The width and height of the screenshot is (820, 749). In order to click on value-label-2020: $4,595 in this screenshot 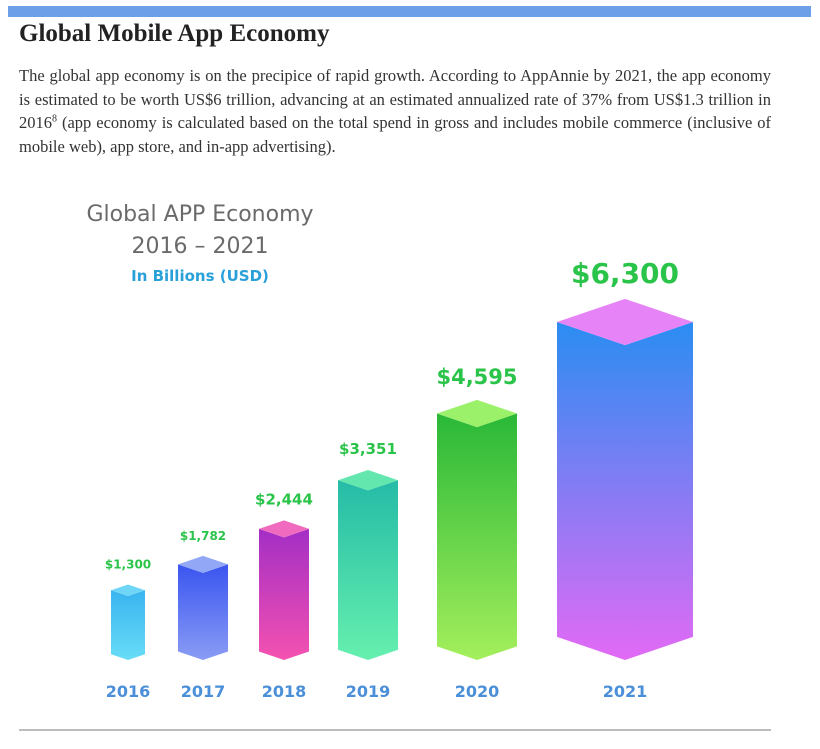, I will do `click(476, 377)`.